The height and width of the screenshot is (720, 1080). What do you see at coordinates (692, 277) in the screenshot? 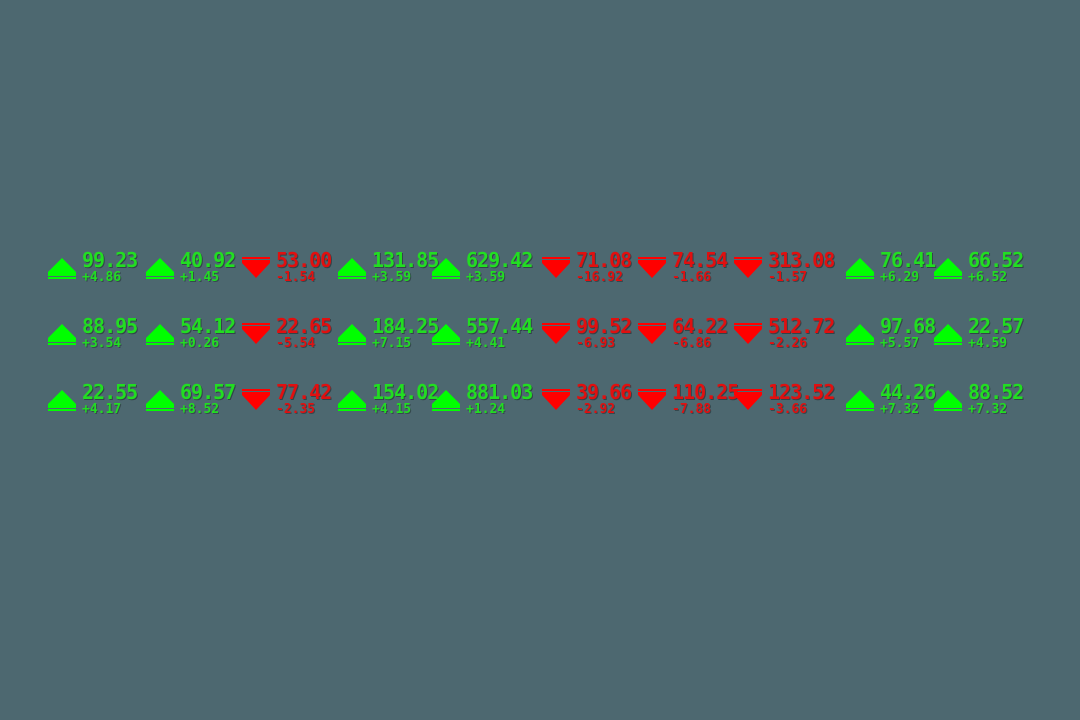
I see `ticker-change: -1.66` at bounding box center [692, 277].